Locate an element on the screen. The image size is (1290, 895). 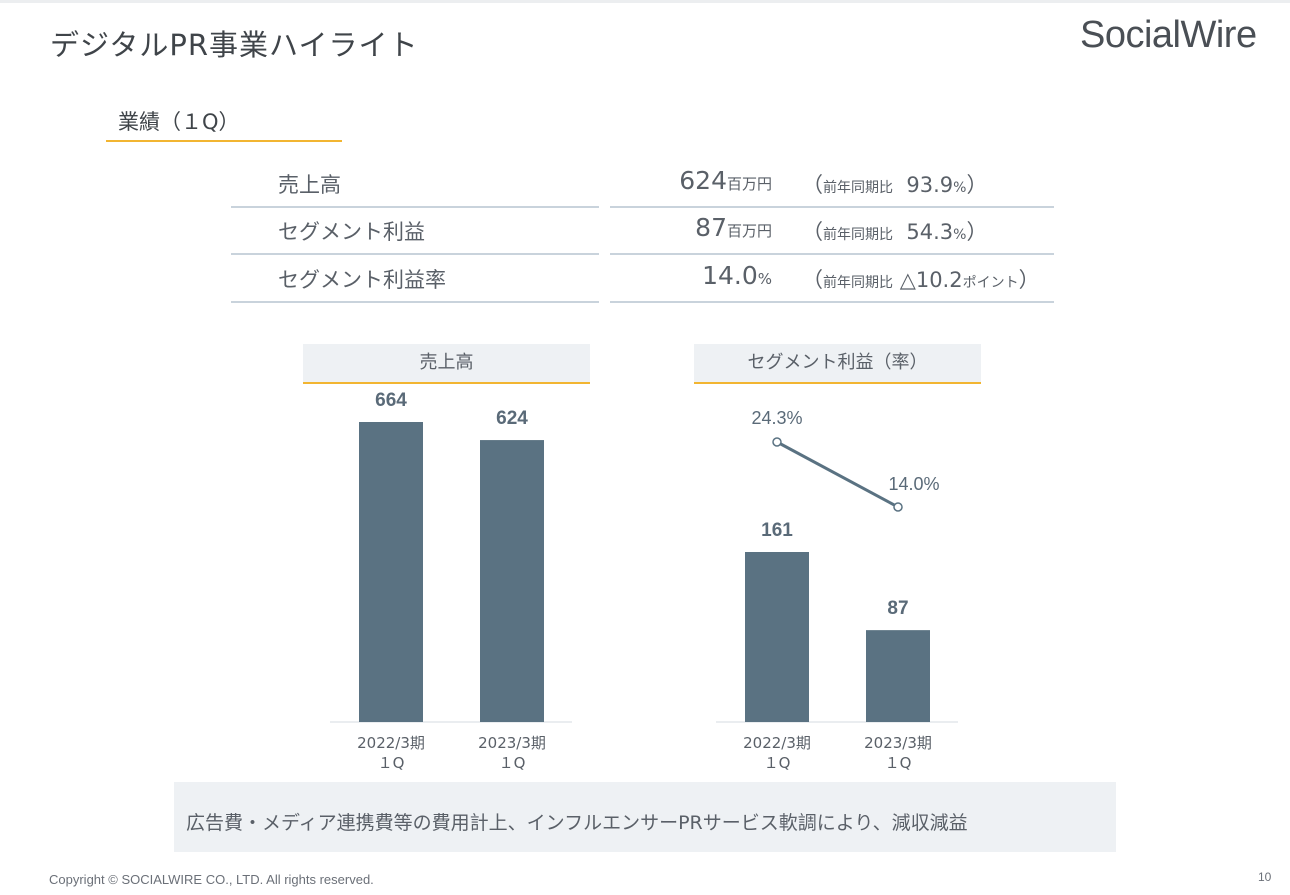
bar-value-label: 87 is located at coordinates (897, 608).